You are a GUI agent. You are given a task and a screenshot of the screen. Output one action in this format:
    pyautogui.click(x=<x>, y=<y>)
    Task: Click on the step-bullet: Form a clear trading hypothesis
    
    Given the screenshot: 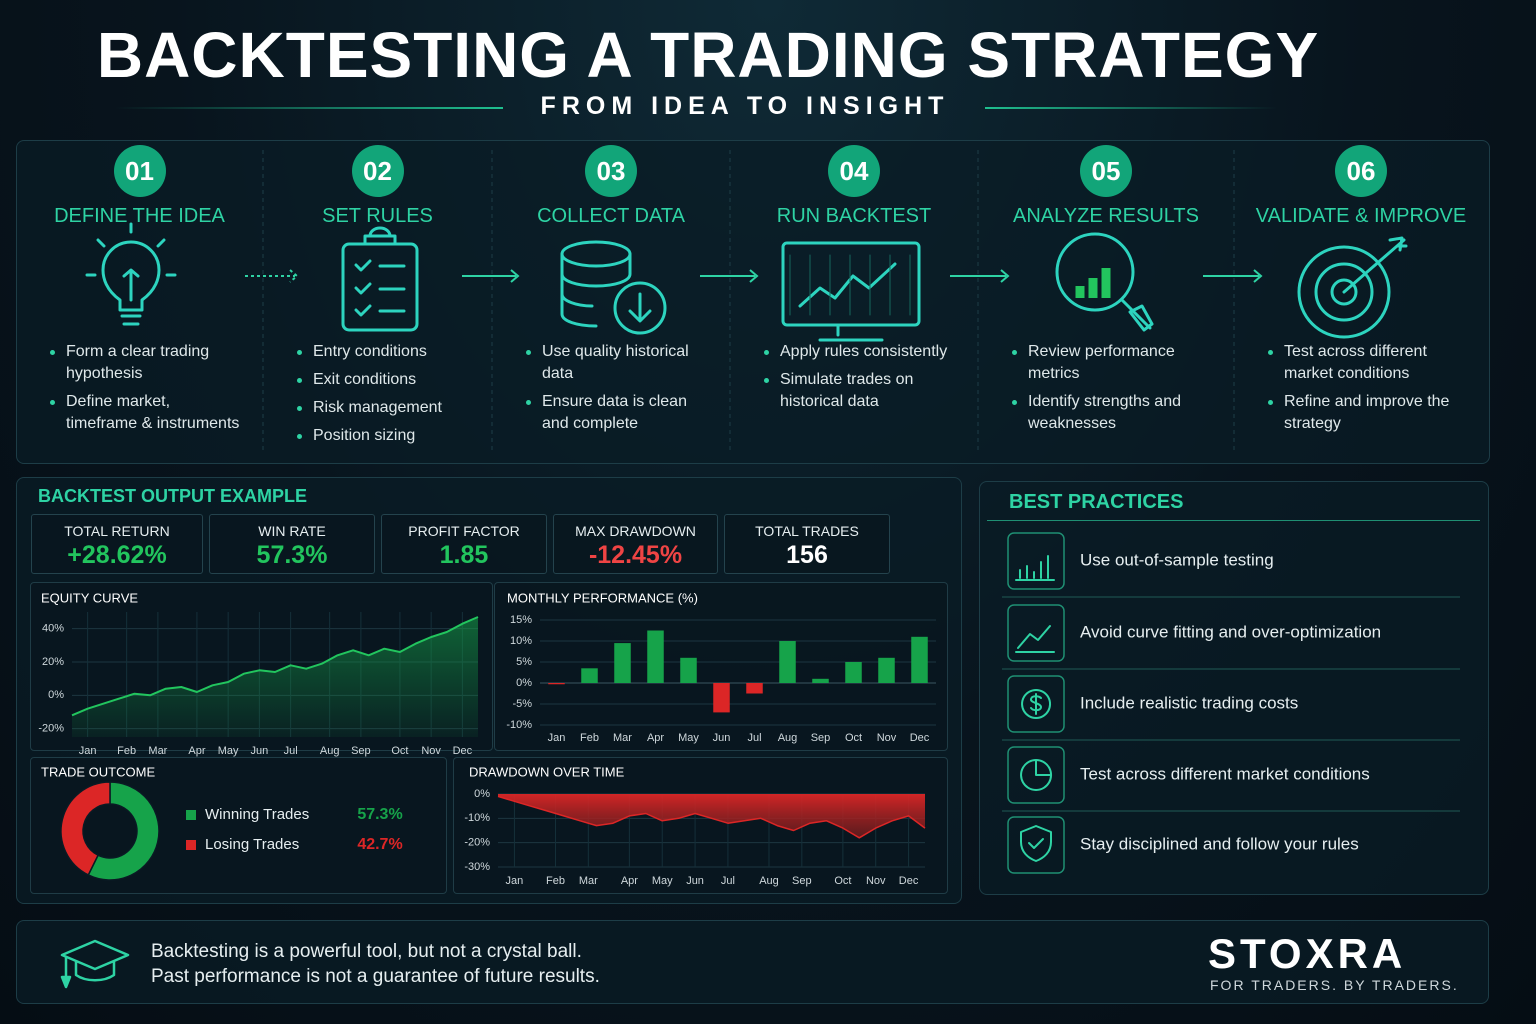 What is the action you would take?
    pyautogui.click(x=146, y=363)
    